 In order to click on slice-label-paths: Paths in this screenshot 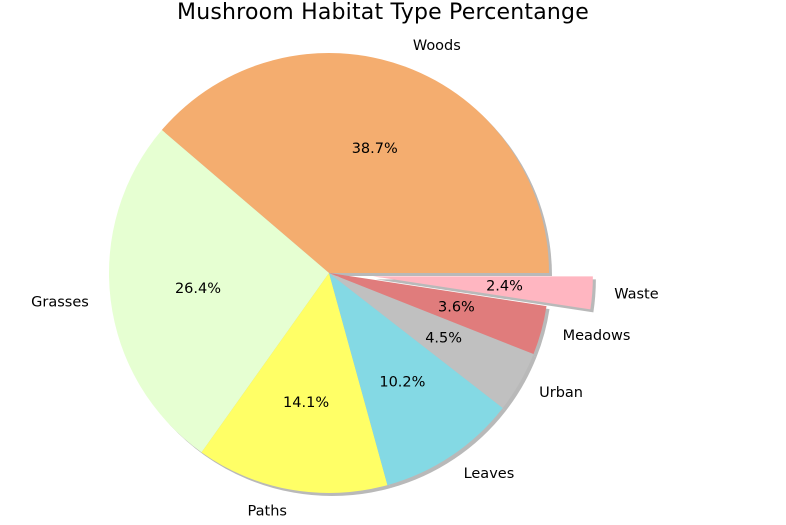, I will do `click(267, 511)`.